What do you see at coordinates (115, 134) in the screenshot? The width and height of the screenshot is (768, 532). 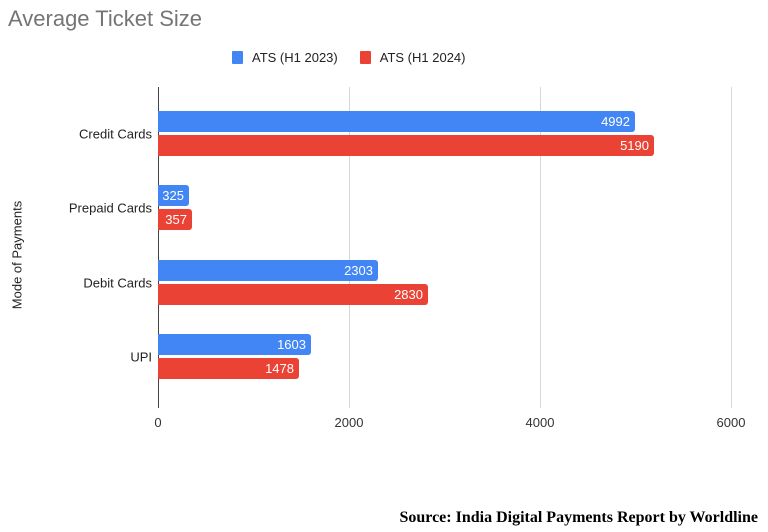 I see `category-label: Credit Cards` at bounding box center [115, 134].